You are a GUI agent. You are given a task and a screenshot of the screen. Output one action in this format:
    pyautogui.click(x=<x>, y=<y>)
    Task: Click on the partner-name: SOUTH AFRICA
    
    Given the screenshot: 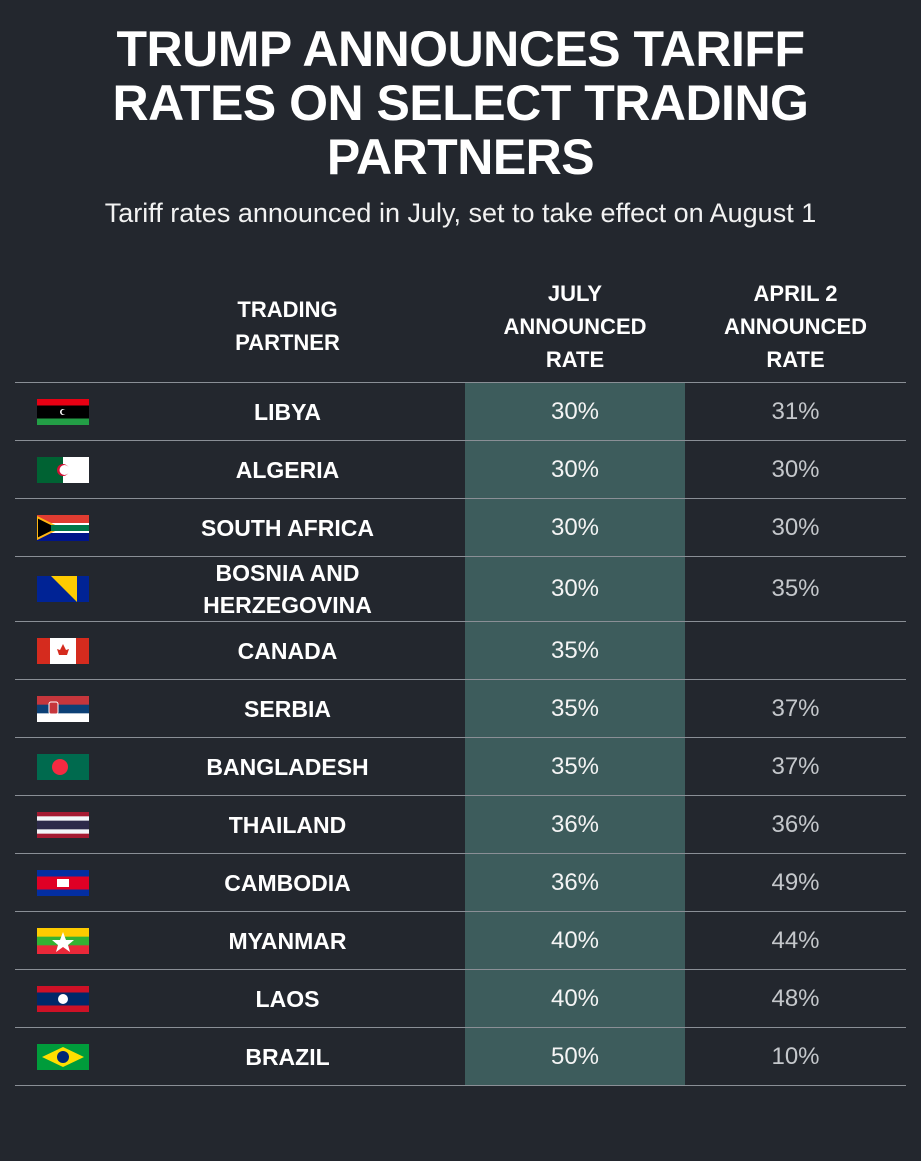 What is the action you would take?
    pyautogui.click(x=287, y=527)
    